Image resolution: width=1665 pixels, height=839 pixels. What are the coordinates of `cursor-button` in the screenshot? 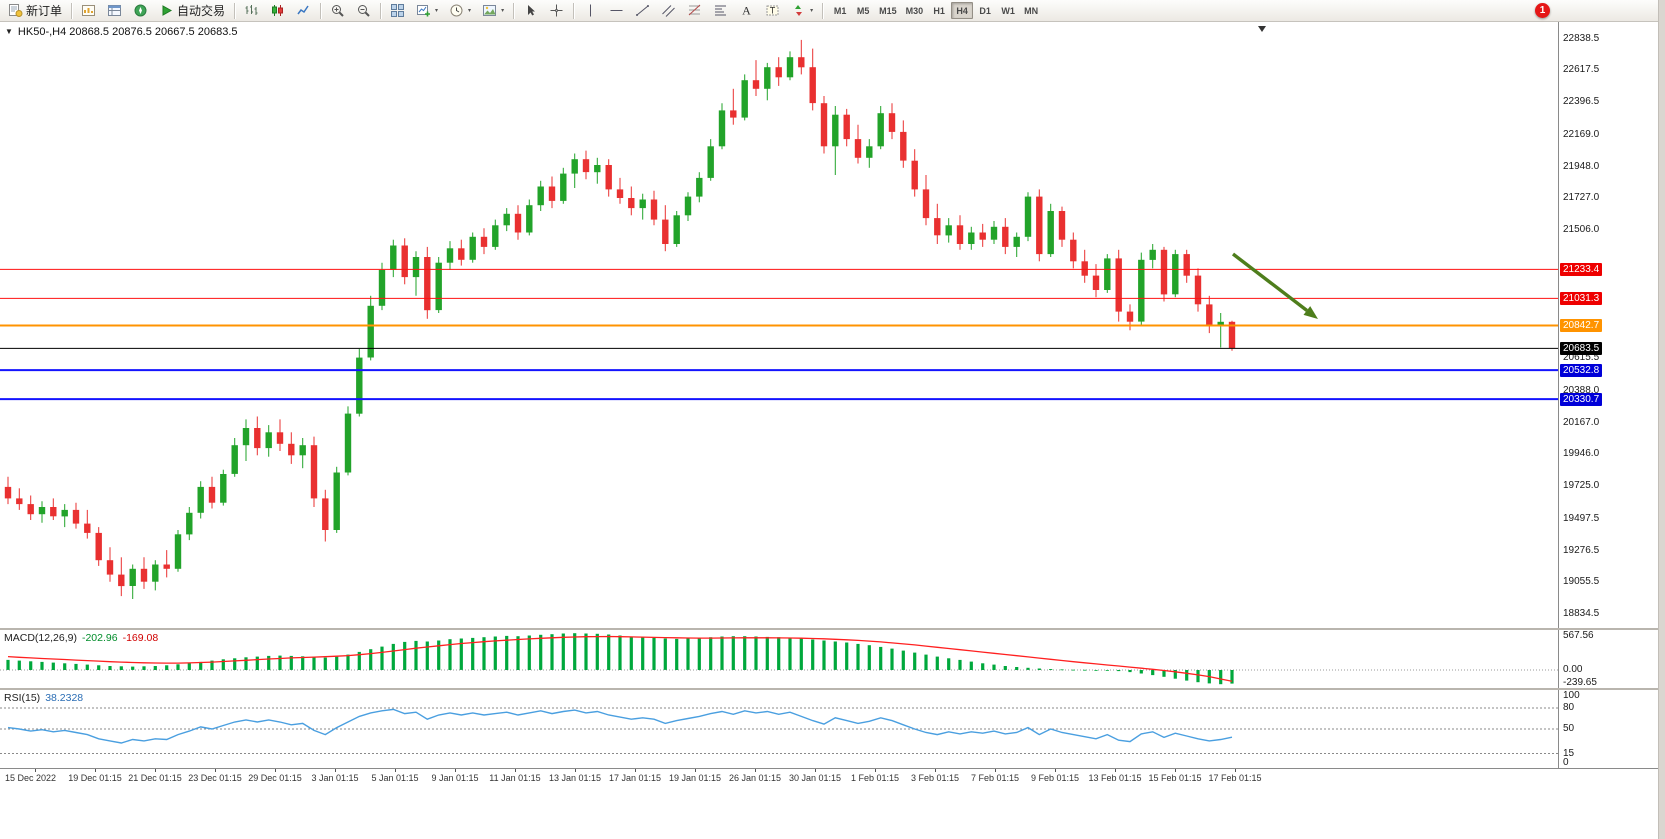 It's located at (530, 11).